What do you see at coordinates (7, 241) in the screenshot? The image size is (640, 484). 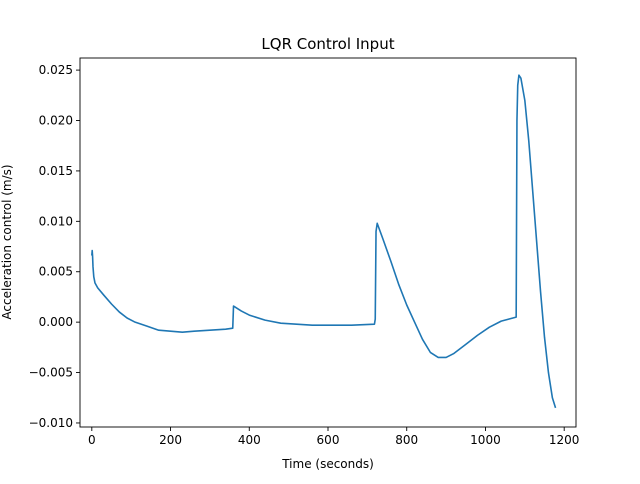 I see `y-axis-label: Acceleration control (m/s)` at bounding box center [7, 241].